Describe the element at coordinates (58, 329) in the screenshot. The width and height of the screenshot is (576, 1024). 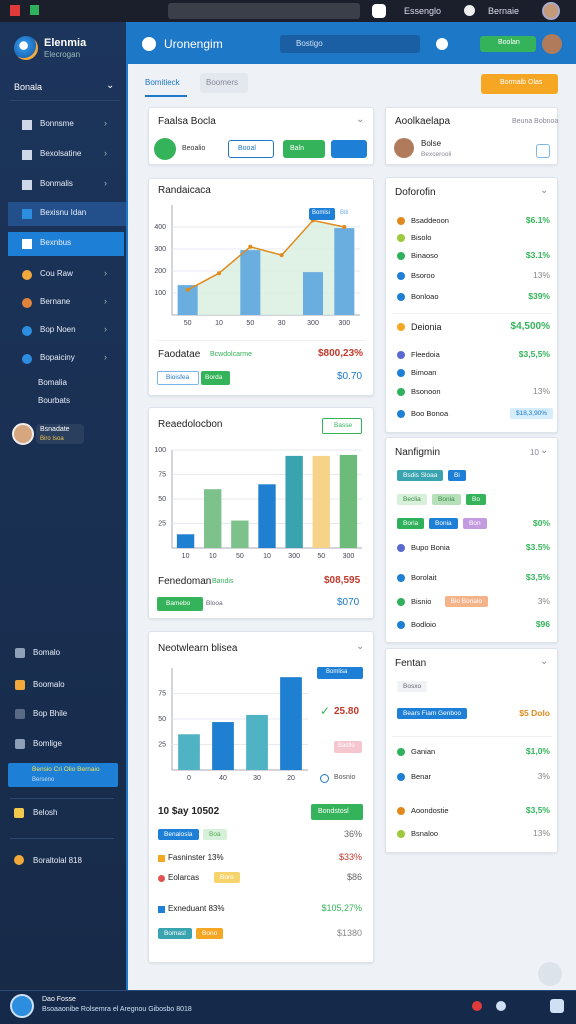
I see `nav-item: Bop Noen` at that location.